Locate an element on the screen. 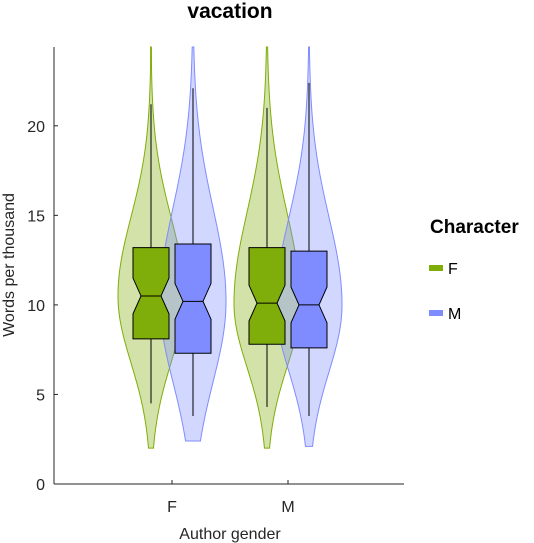  legend-swatch-m is located at coordinates (436, 313).